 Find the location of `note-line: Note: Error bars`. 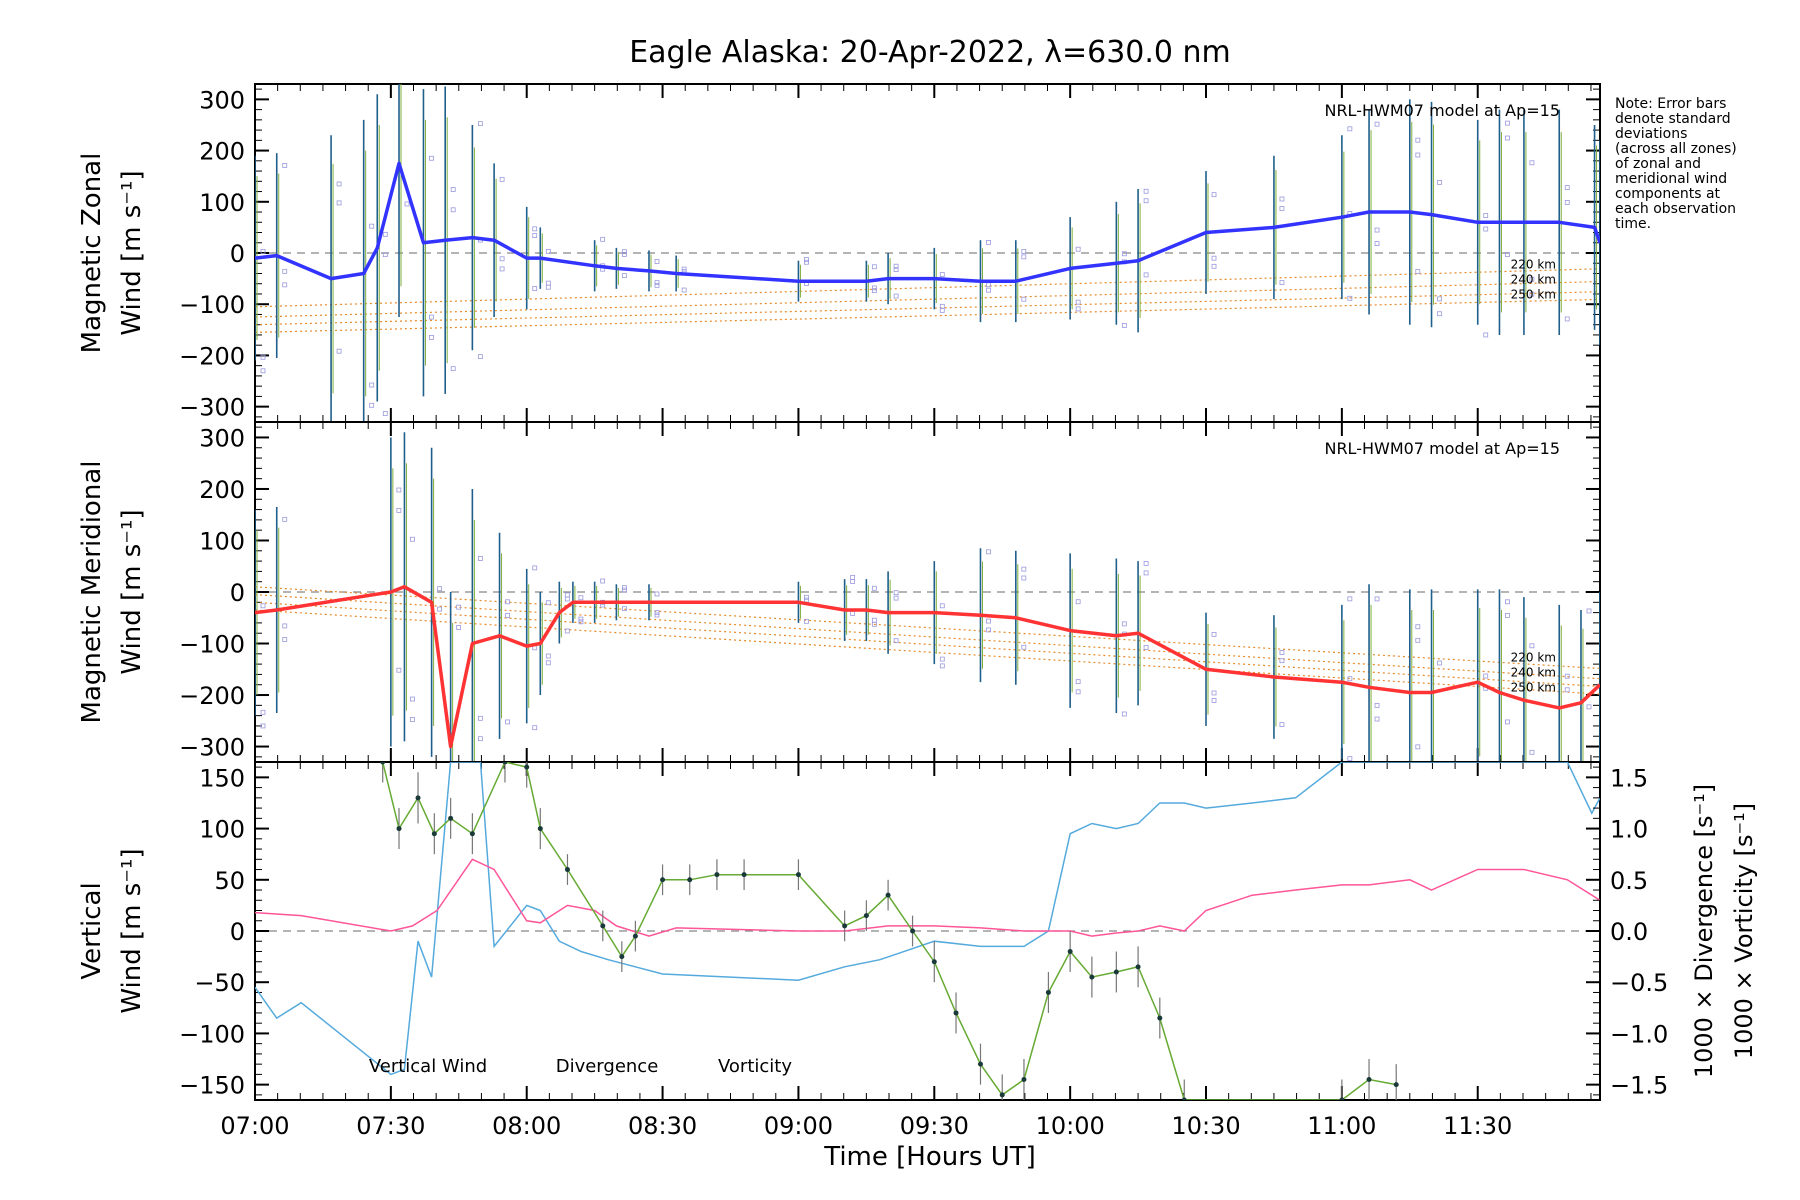

note-line: Note: Error bars is located at coordinates (1670, 104).